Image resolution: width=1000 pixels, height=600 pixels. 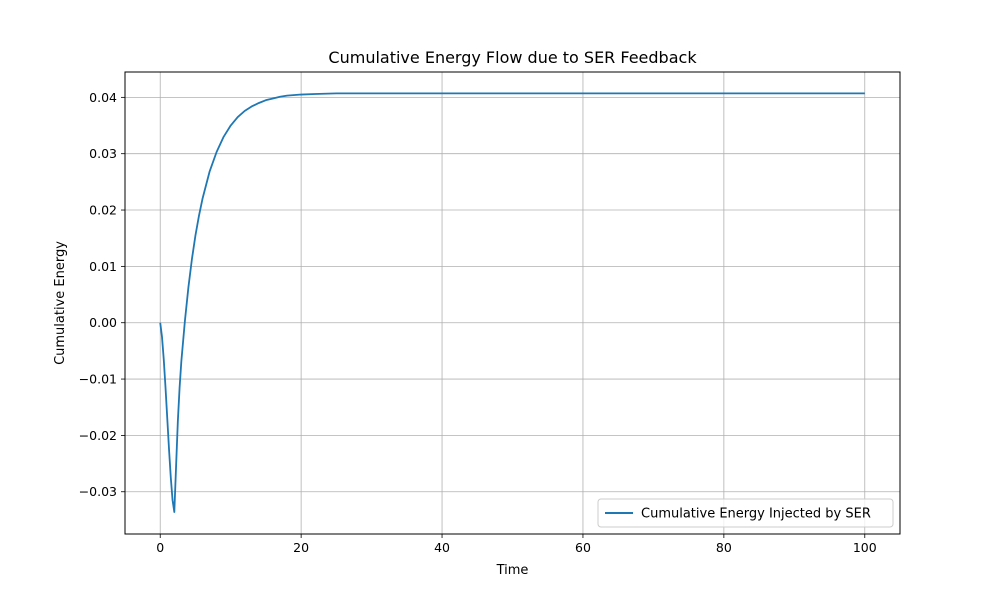 I want to click on y-axis-label: Cumulative Energy, so click(x=60, y=303).